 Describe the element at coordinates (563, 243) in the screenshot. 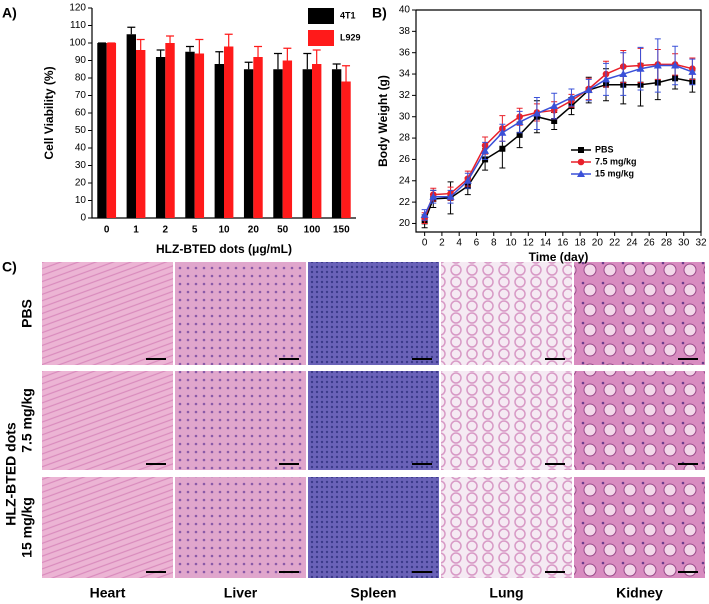

I see `x-tick-label: 16` at that location.